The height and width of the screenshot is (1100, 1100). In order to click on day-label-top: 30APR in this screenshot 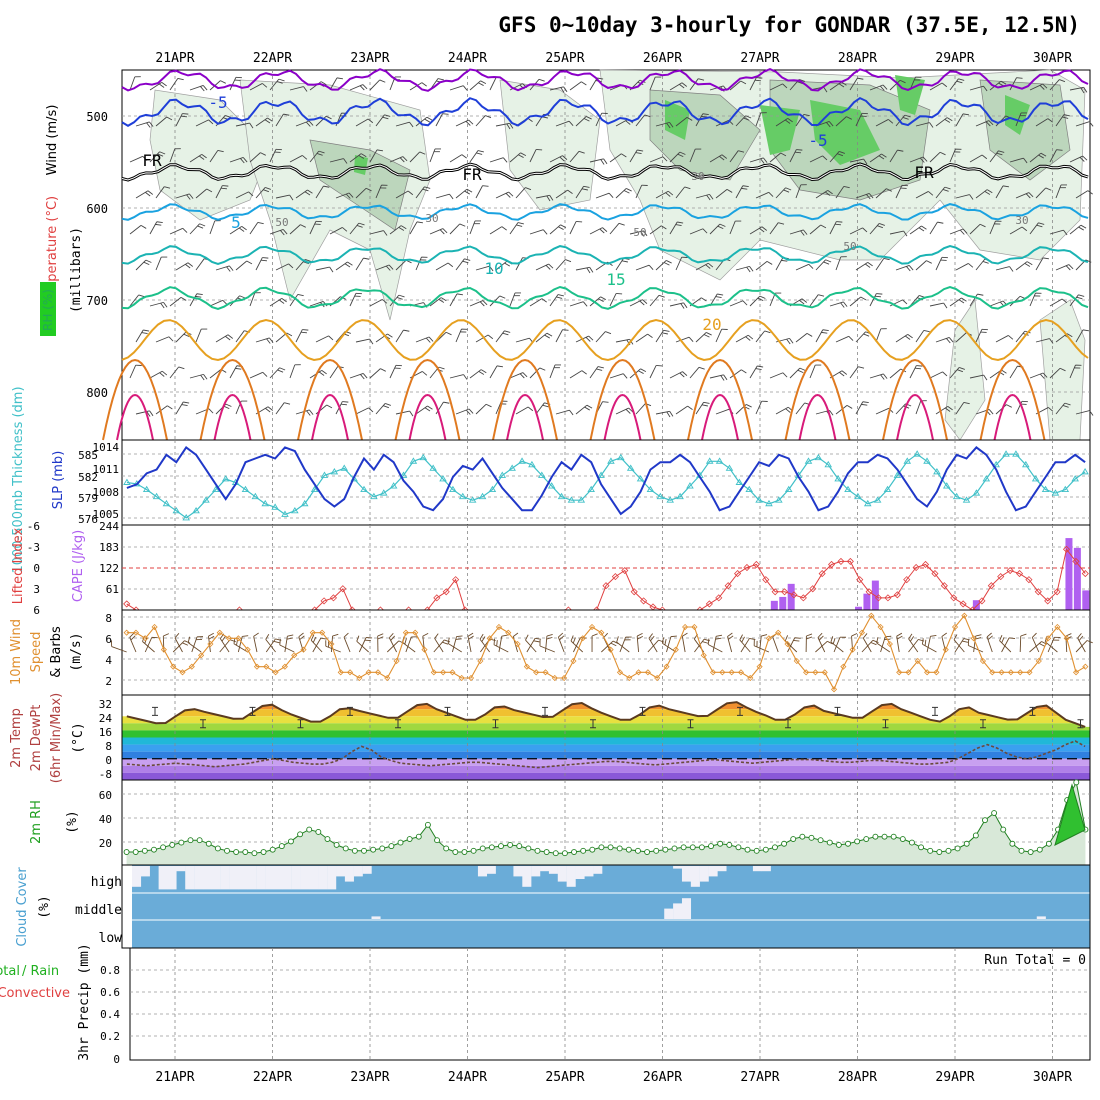, I will do `click(1052, 58)`.